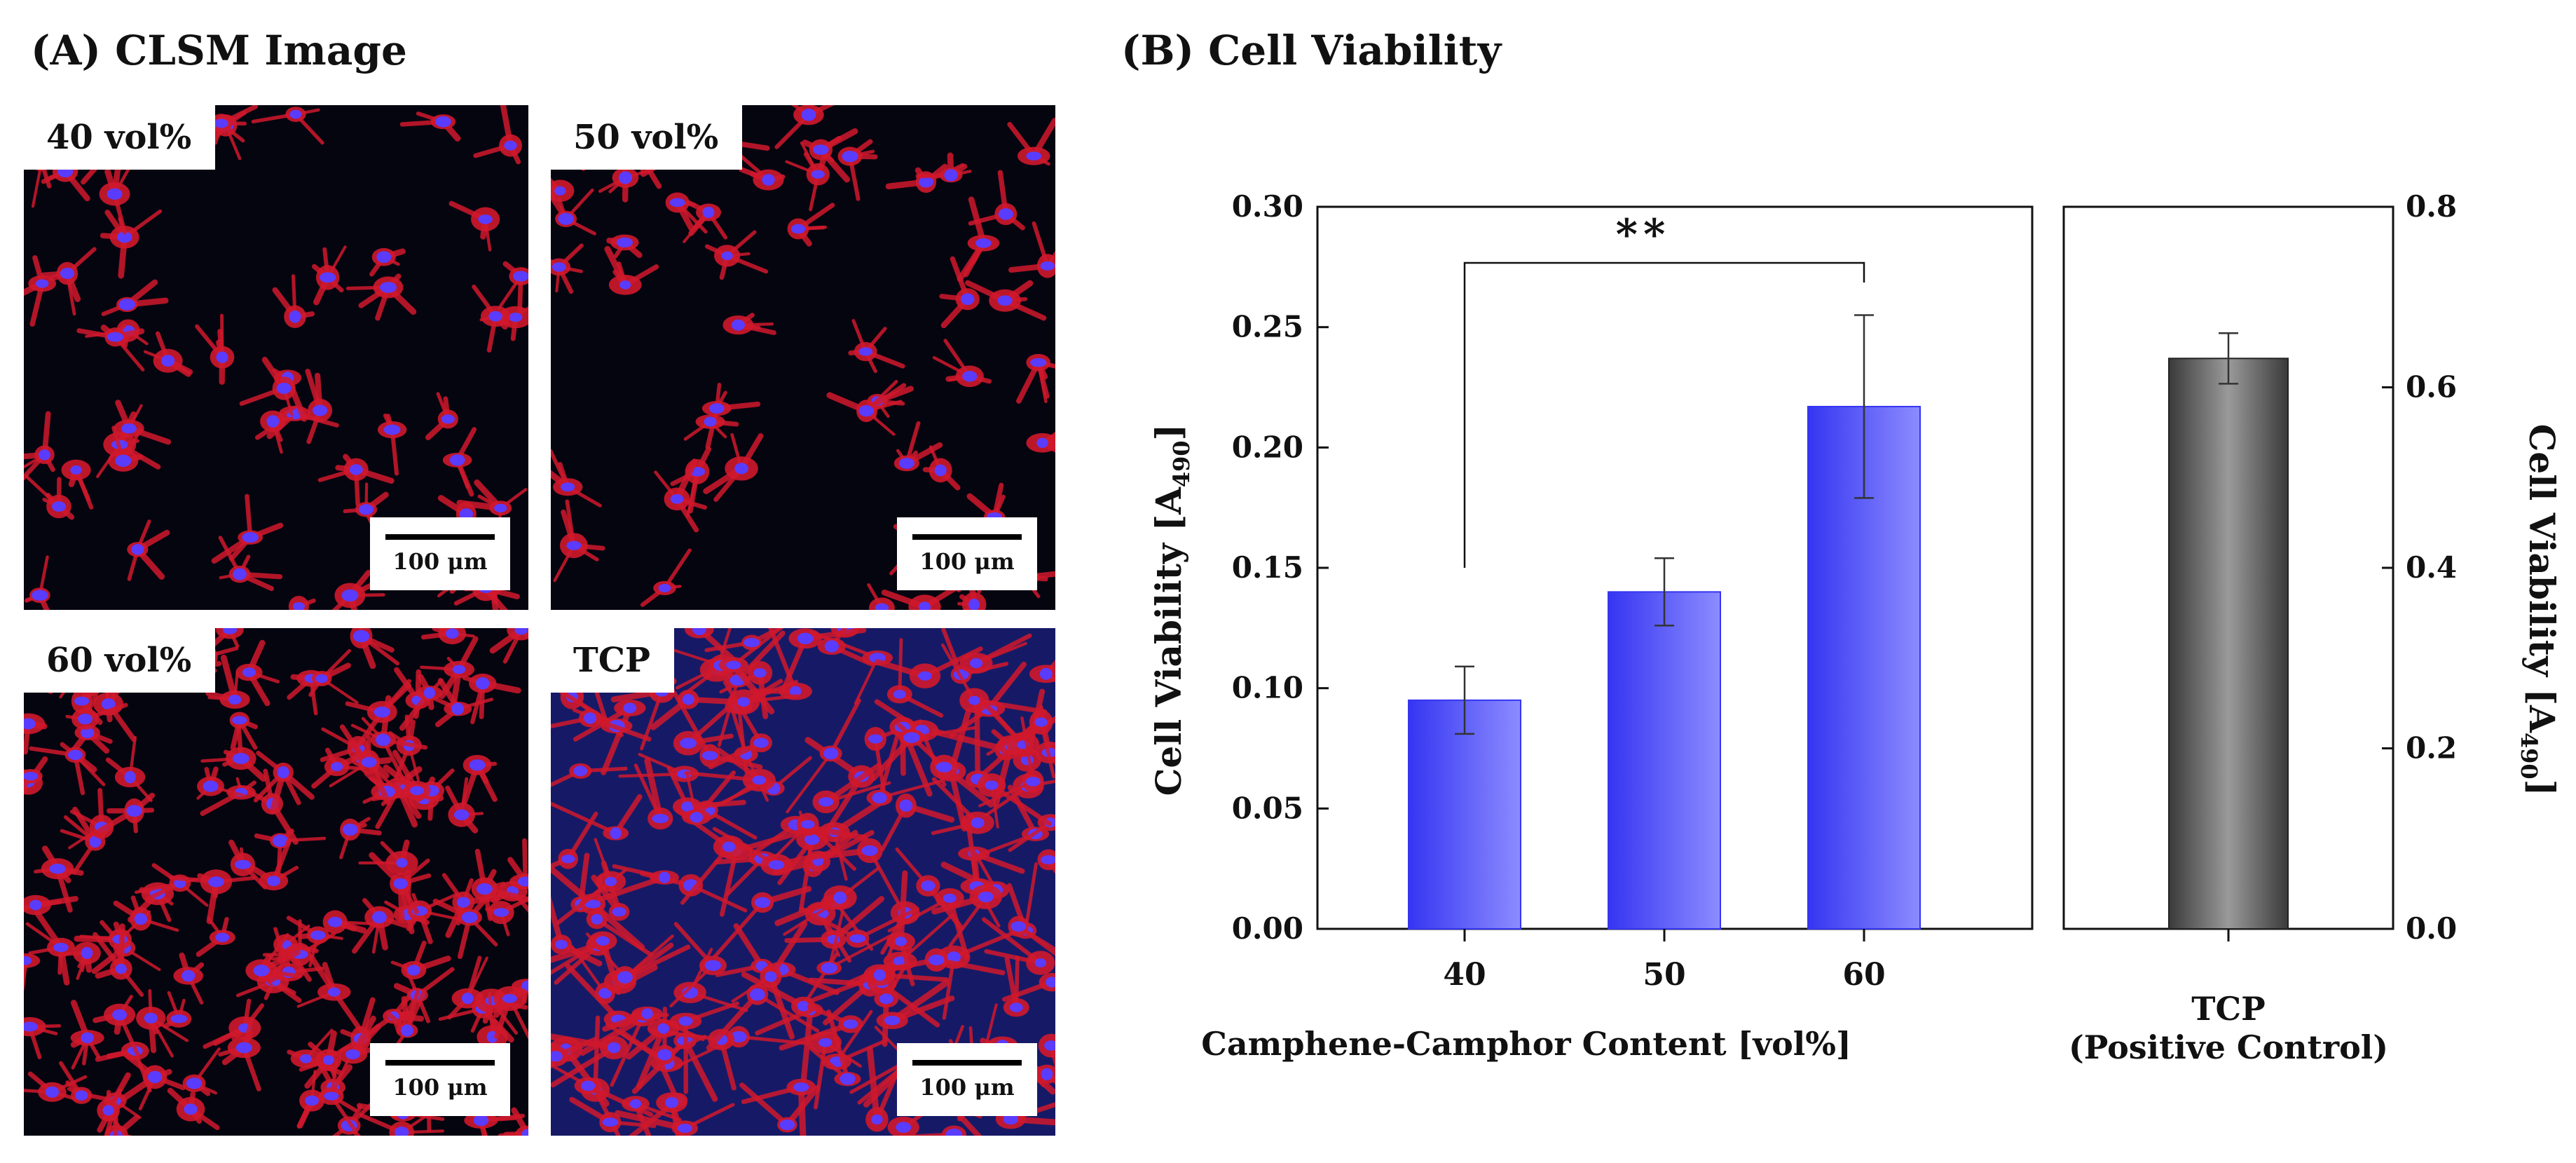  What do you see at coordinates (1643, 234) in the screenshot?
I see `significance-marker: **` at bounding box center [1643, 234].